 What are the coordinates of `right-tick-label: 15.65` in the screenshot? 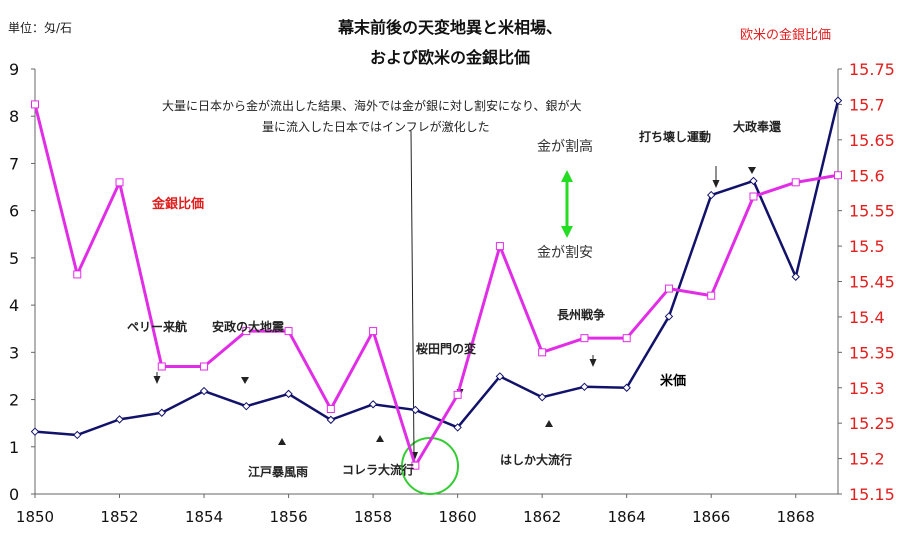 It's located at (872, 140).